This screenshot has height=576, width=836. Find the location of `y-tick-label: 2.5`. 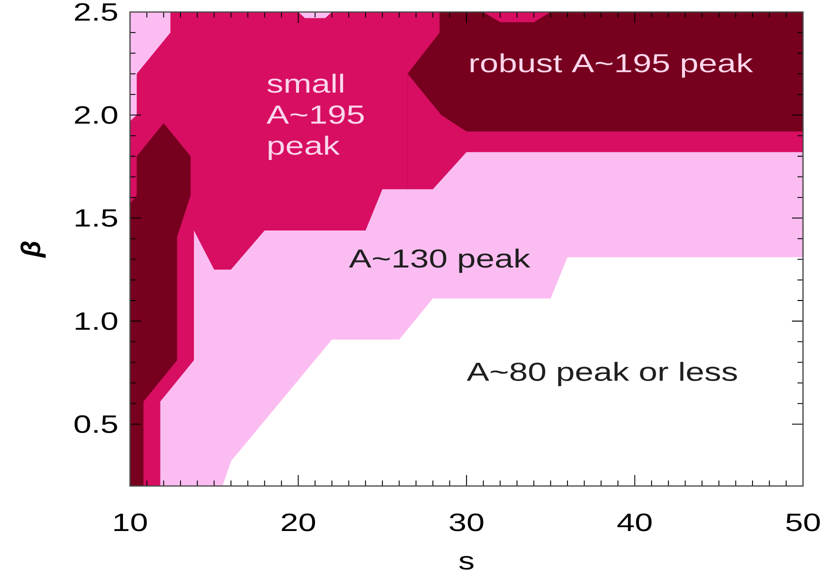

y-tick-label: 2.5 is located at coordinates (96, 12).